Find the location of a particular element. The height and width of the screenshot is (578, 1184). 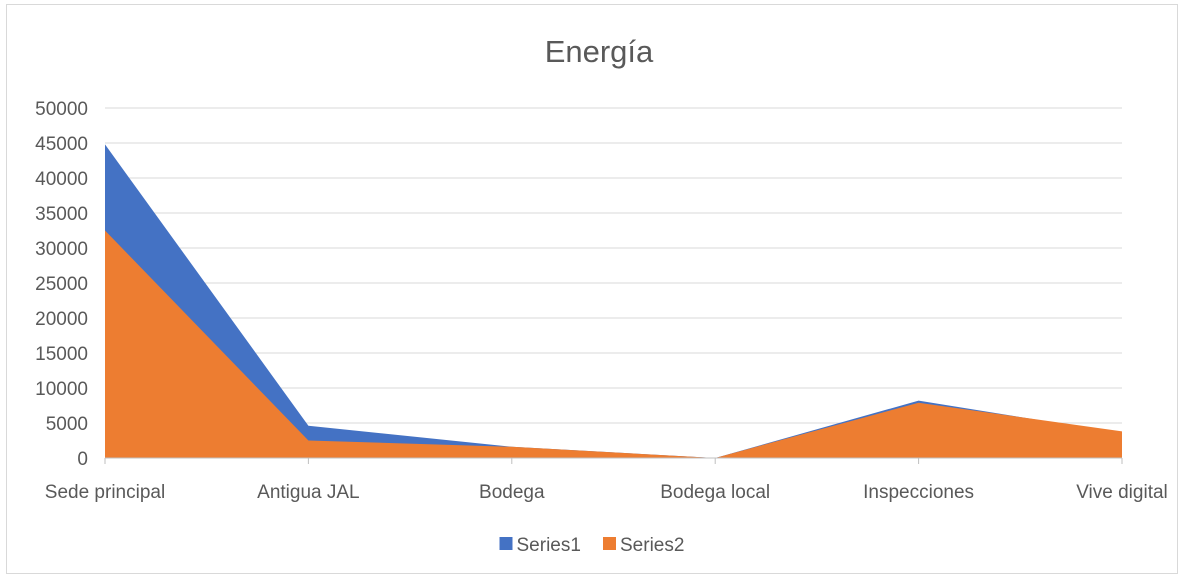

x-tick-label: Bodega is located at coordinates (512, 492).